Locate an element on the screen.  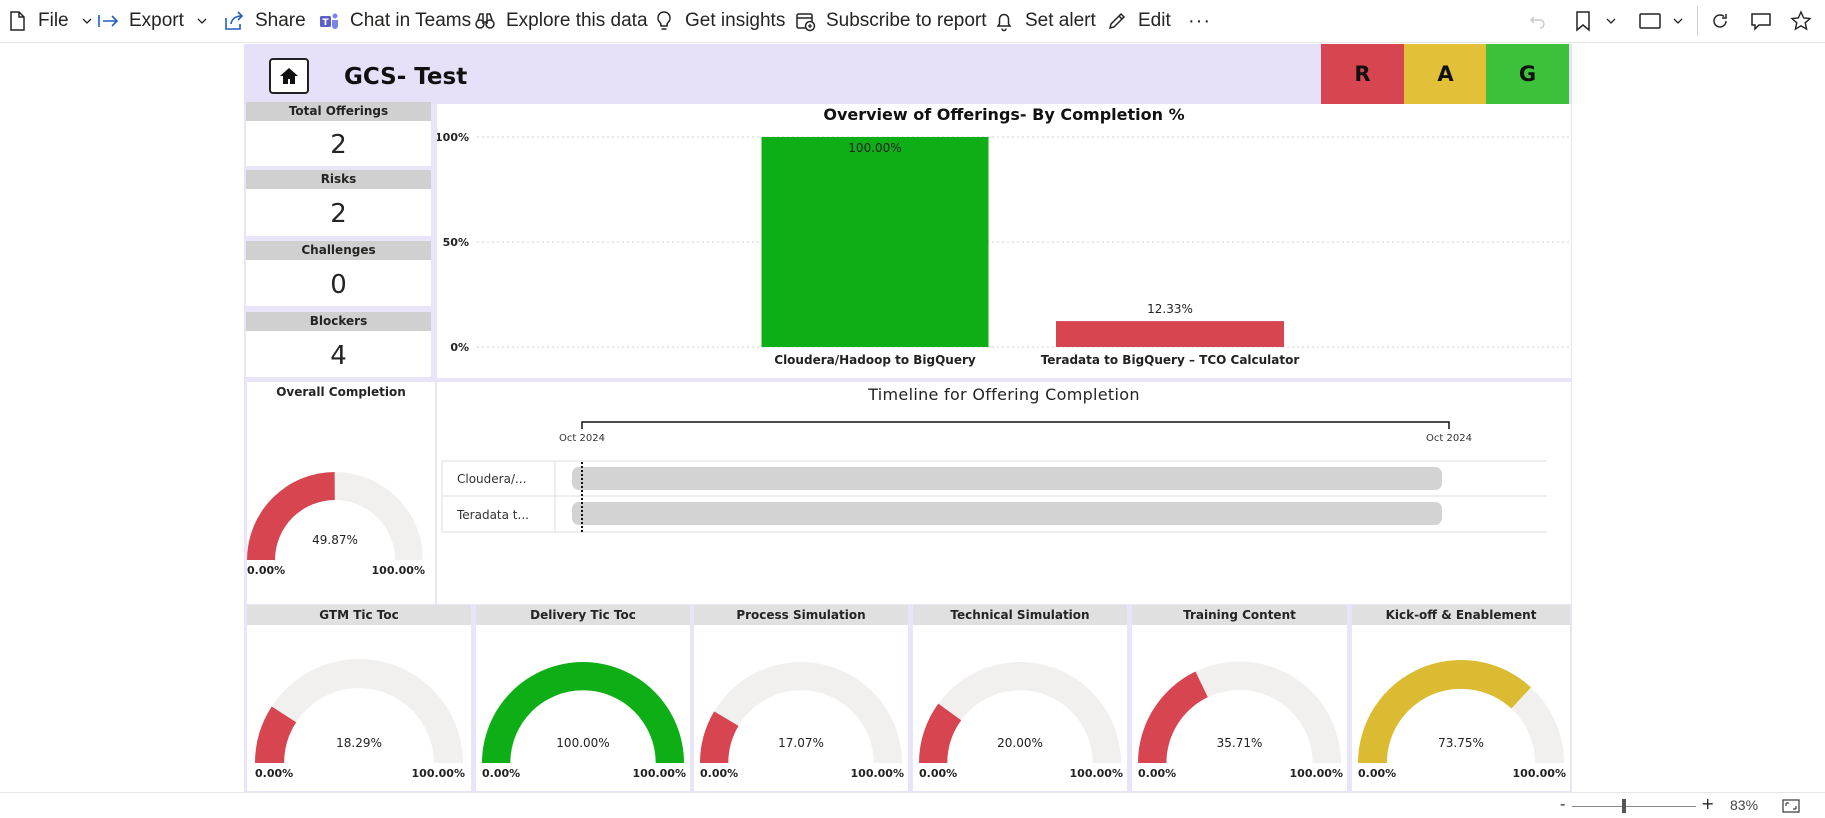
chat-label: Chat in Teams is located at coordinates (411, 20).